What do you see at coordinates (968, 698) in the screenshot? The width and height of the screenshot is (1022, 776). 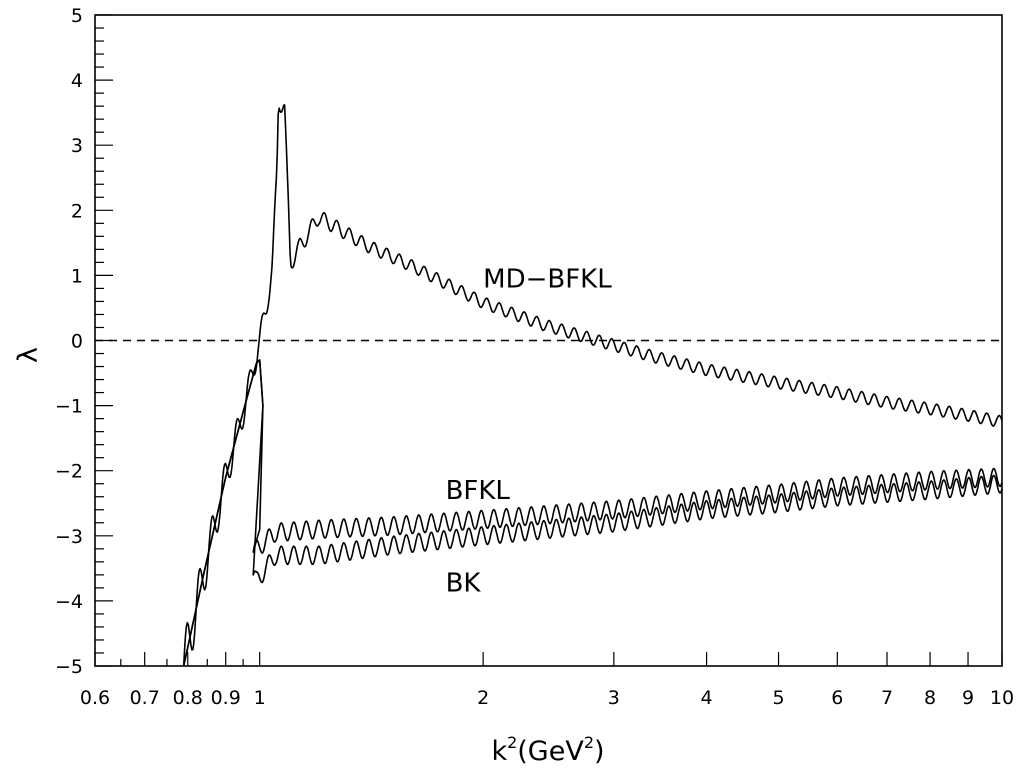 I see `x-tick-label: 9` at bounding box center [968, 698].